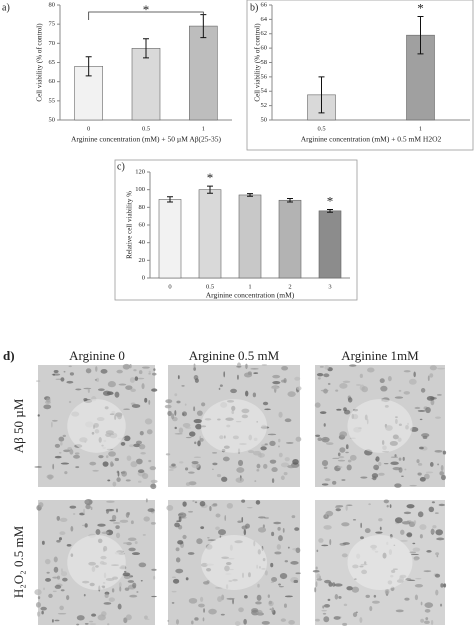  Describe the element at coordinates (52, 24) in the screenshot. I see `y-tick-label: 75` at that location.